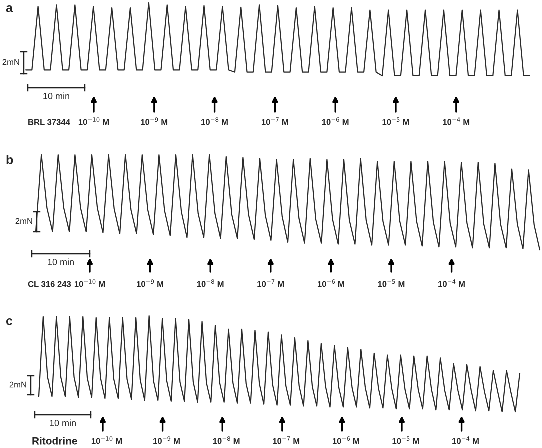 Image resolution: width=542 pixels, height=448 pixels. I want to click on text: CL 316 243, so click(50, 284).